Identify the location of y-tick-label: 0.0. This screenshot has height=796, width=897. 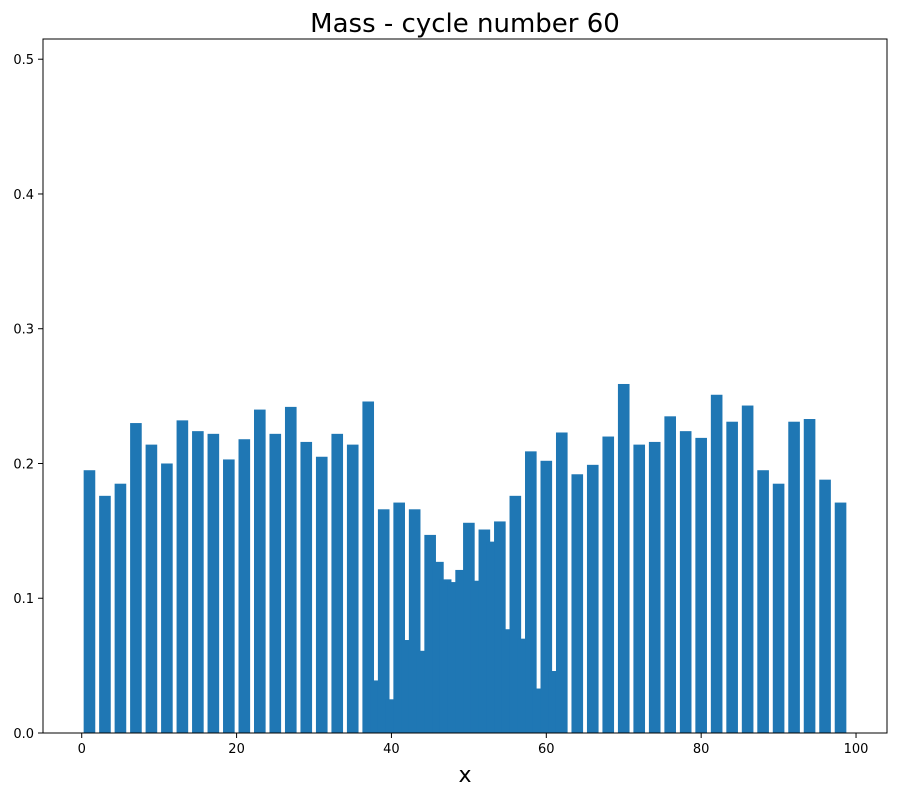
(23, 734).